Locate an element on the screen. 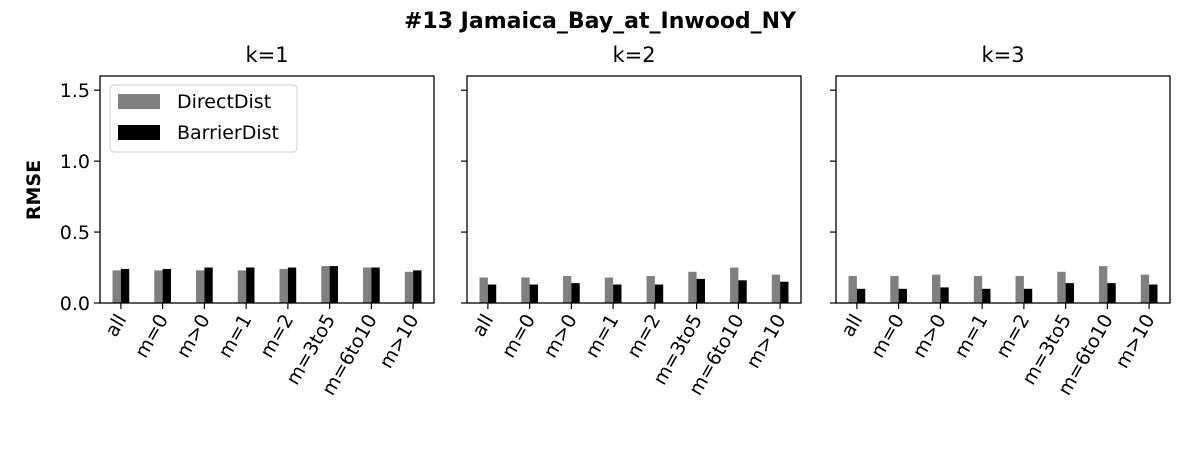 The image size is (1200, 454). subplot-title: k=3 is located at coordinates (1002, 55).